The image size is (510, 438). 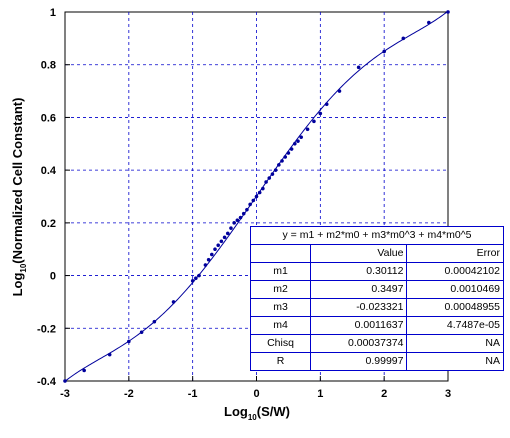 What do you see at coordinates (358, 289) in the screenshot?
I see `param-value: 0.3497` at bounding box center [358, 289].